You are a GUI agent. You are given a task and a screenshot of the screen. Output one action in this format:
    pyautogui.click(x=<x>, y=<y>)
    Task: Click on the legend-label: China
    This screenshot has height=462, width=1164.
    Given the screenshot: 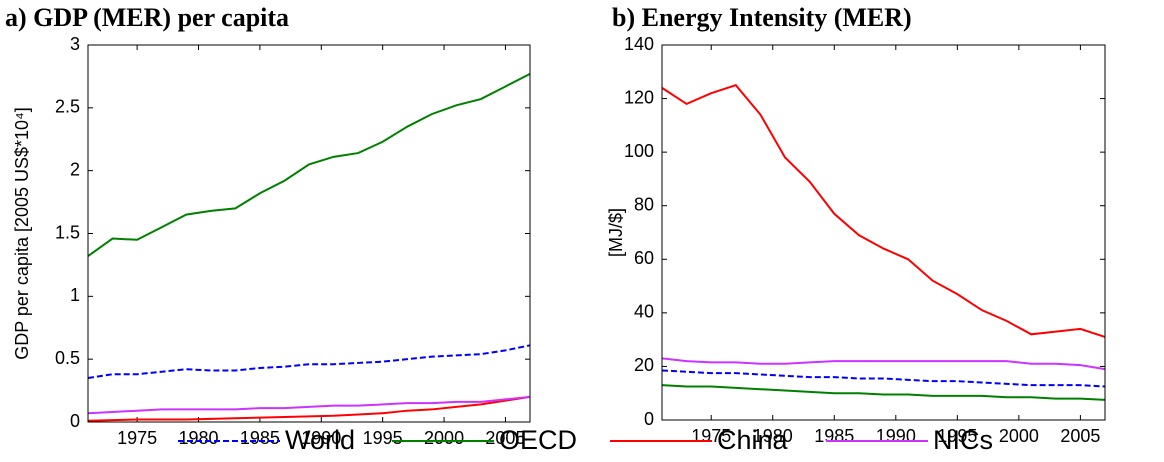 What is the action you would take?
    pyautogui.click(x=753, y=440)
    